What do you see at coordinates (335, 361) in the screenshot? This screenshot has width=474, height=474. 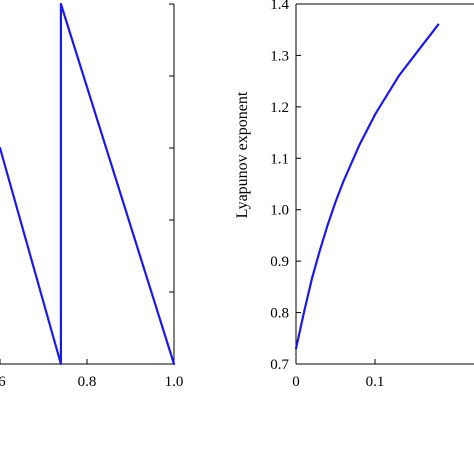 I see `right-chart-x-ticks` at bounding box center [335, 361].